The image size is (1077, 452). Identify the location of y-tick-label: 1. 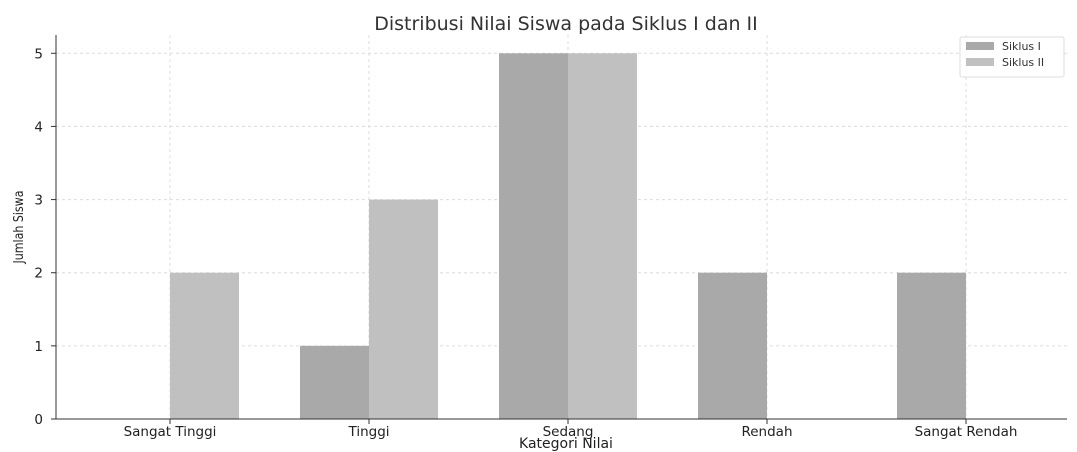
(38, 347).